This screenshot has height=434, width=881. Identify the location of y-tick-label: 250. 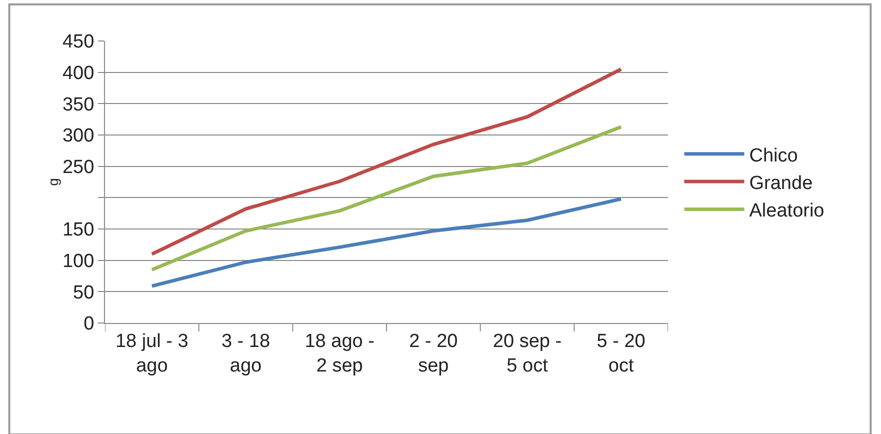
(78, 167).